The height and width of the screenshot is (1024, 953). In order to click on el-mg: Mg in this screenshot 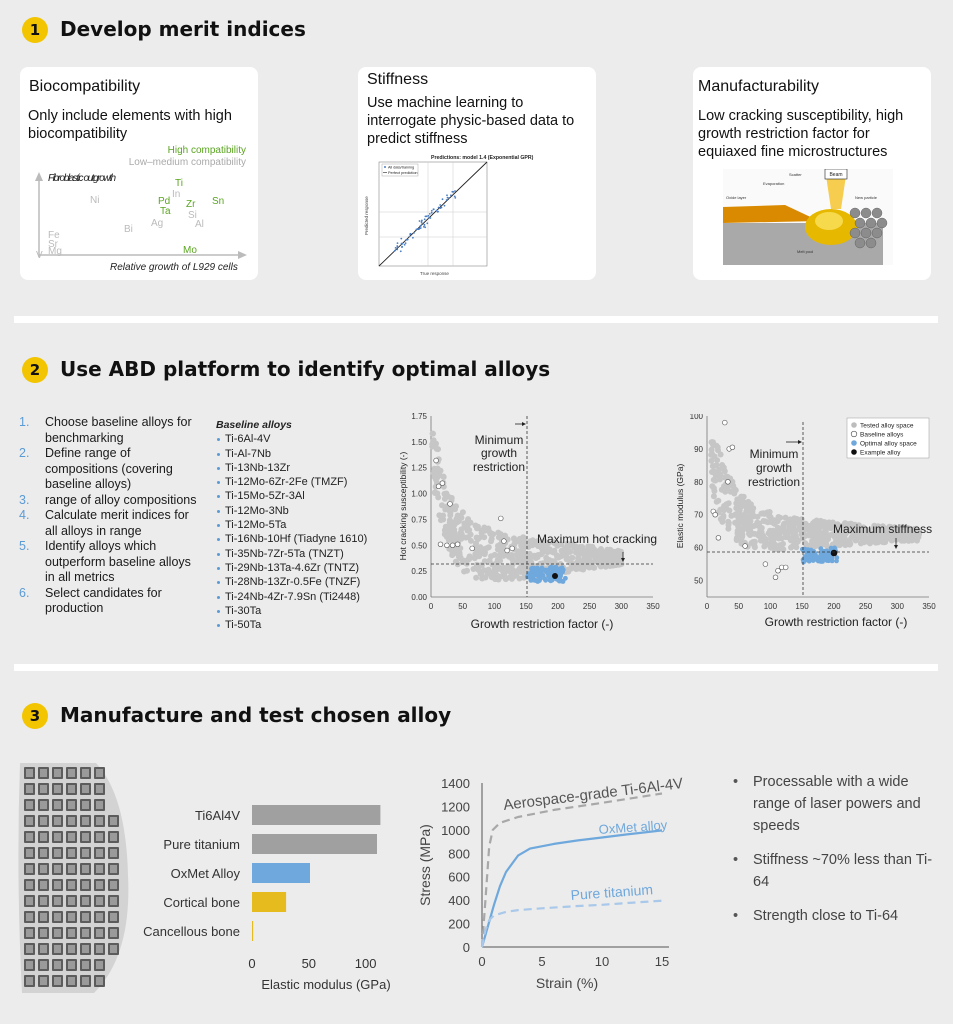, I will do `click(55, 251)`.